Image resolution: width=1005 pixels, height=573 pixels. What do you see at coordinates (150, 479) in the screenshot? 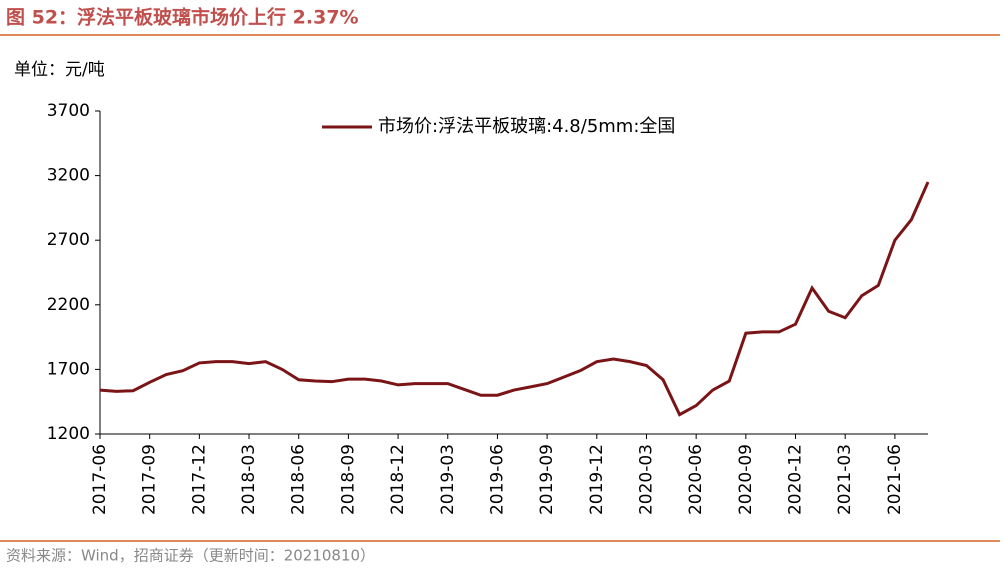
I see `x-tick-label: 2017-09` at bounding box center [150, 479].